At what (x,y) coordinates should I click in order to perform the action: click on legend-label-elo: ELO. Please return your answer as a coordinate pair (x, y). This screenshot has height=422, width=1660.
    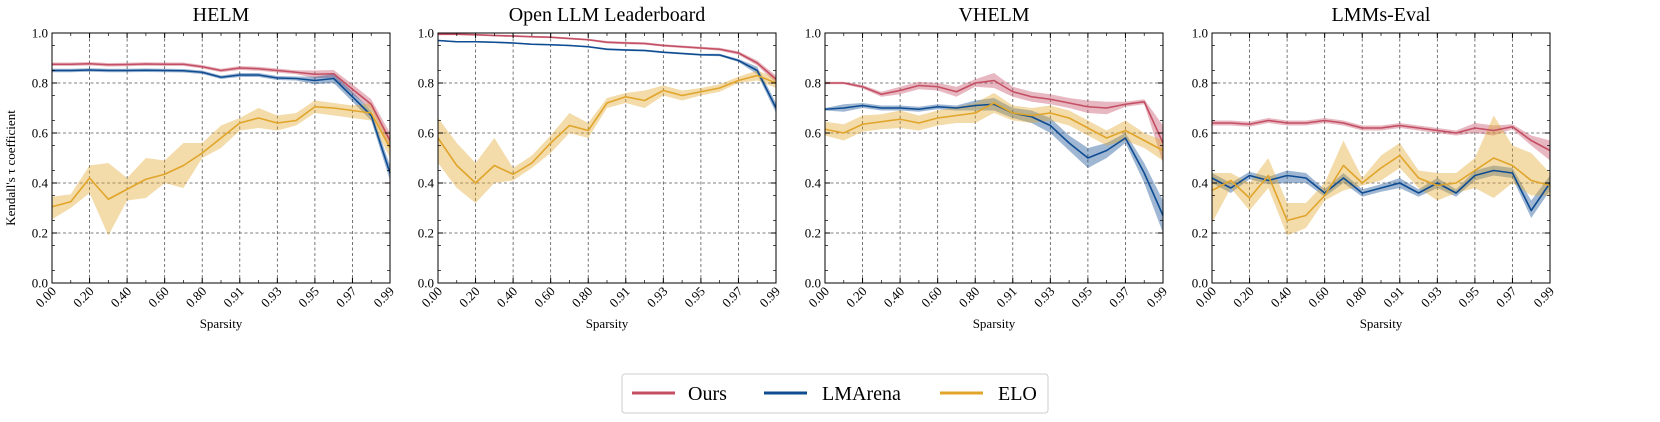
    Looking at the image, I should click on (1017, 394).